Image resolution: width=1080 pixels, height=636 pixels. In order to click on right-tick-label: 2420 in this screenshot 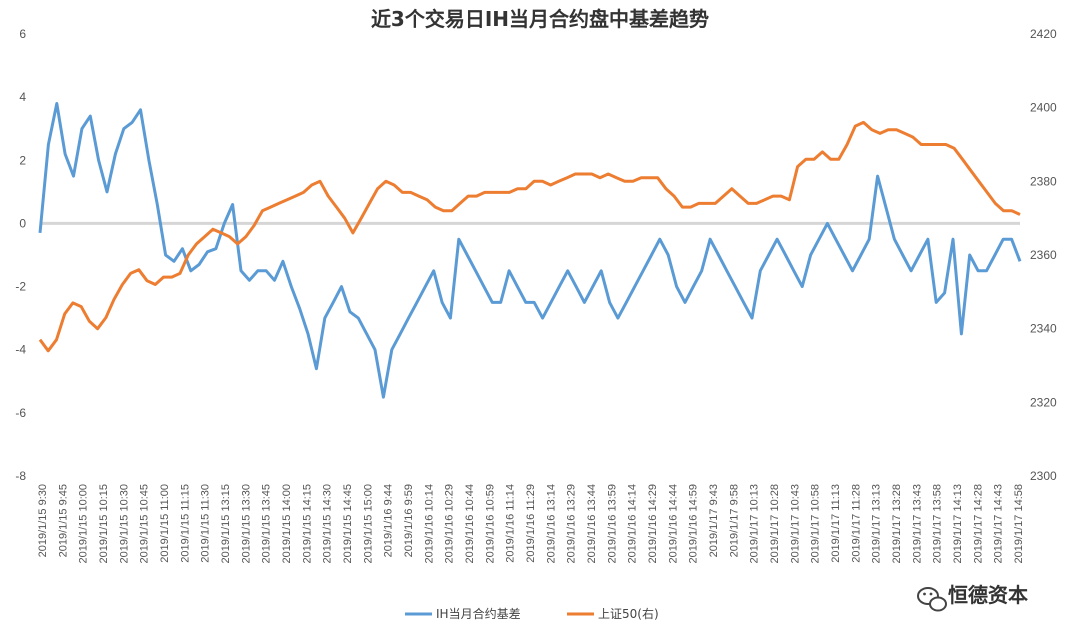, I will do `click(1043, 34)`.